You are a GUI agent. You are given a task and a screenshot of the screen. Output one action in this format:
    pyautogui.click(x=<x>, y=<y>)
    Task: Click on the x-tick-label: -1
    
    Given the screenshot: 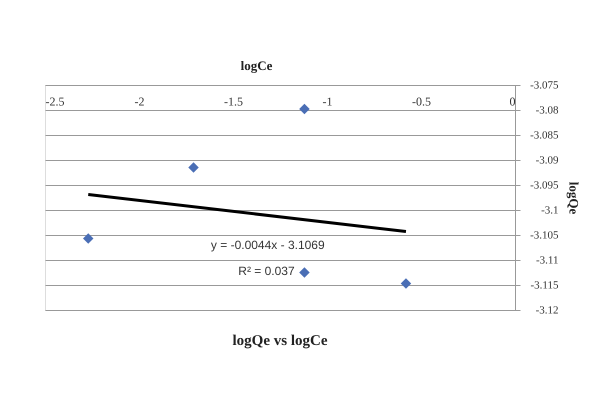 What is the action you would take?
    pyautogui.click(x=327, y=101)
    